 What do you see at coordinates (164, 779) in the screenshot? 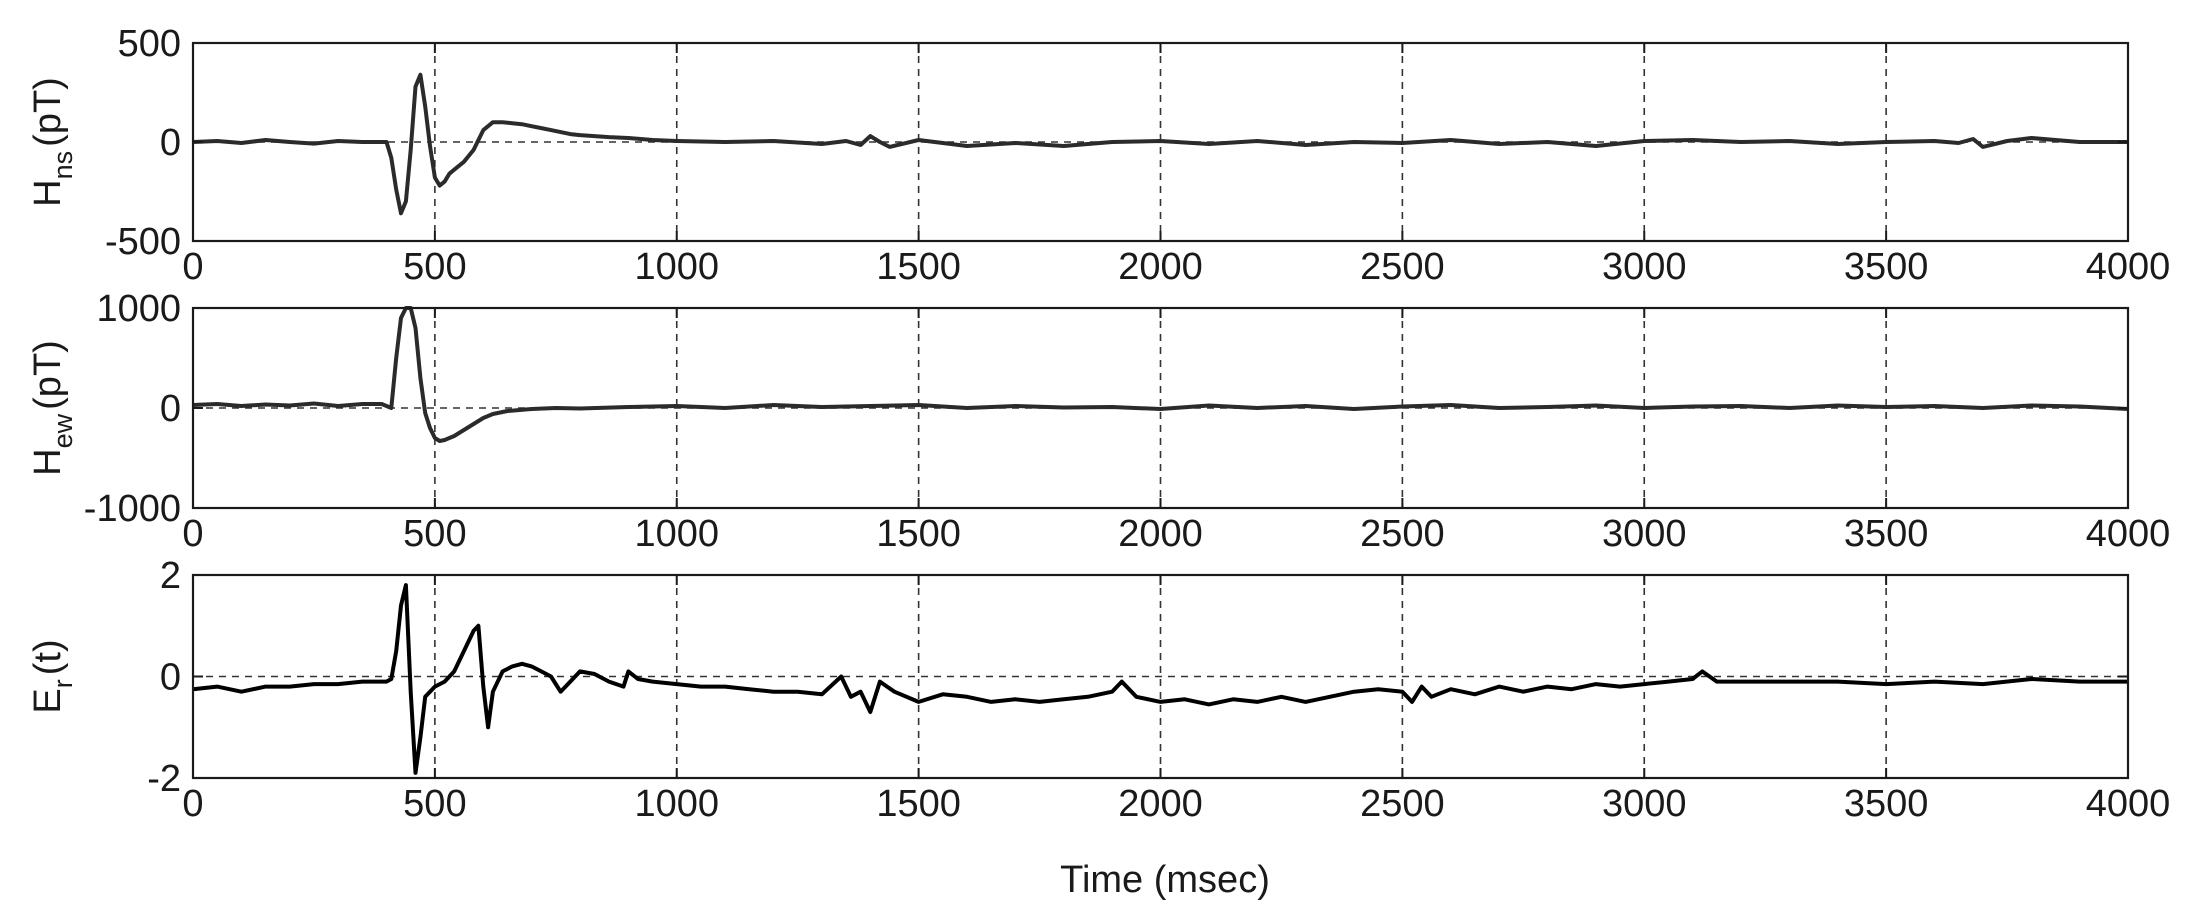
I see `y-tick-label: -2` at bounding box center [164, 779].